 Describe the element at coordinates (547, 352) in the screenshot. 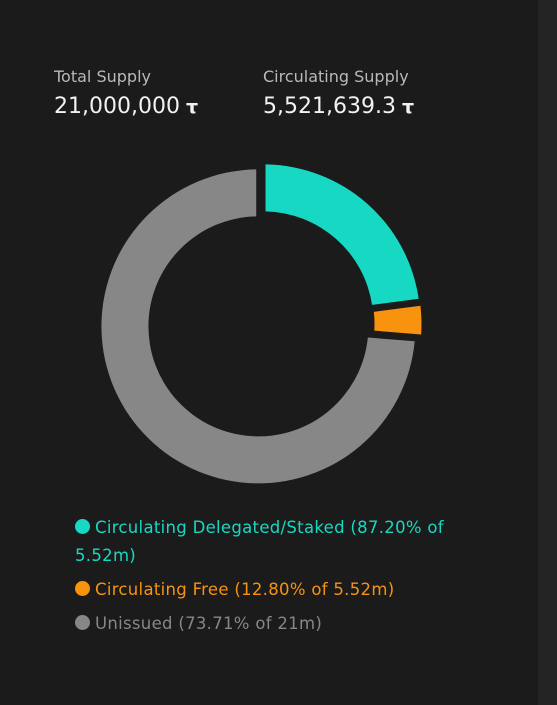

I see `scrollbar-track` at that location.